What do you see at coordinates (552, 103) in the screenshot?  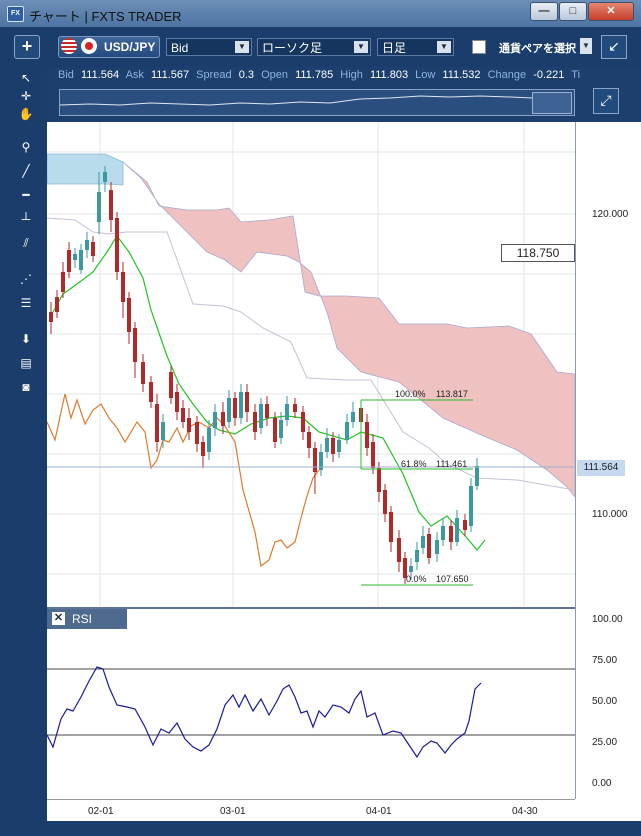 I see `overview-range-handle` at bounding box center [552, 103].